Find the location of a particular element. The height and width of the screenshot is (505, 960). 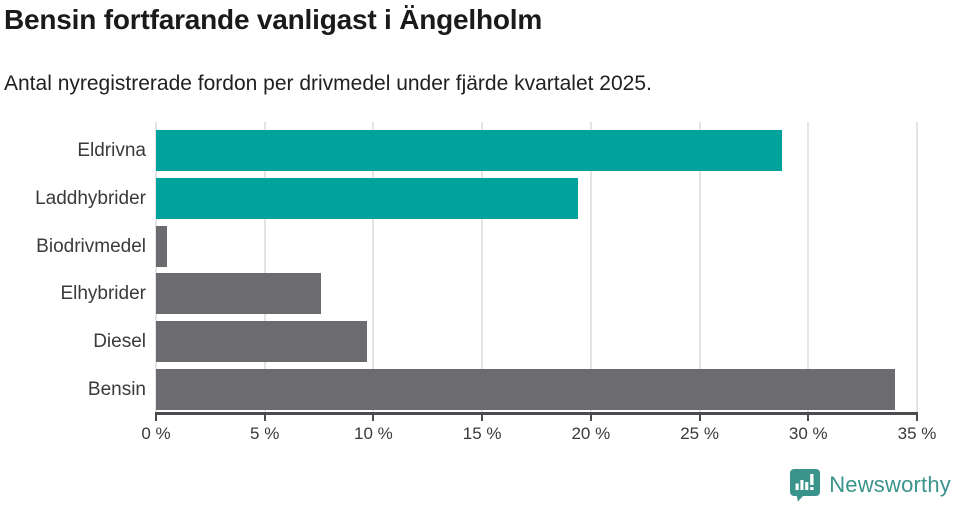

x-tick-label: 10 % is located at coordinates (373, 433).